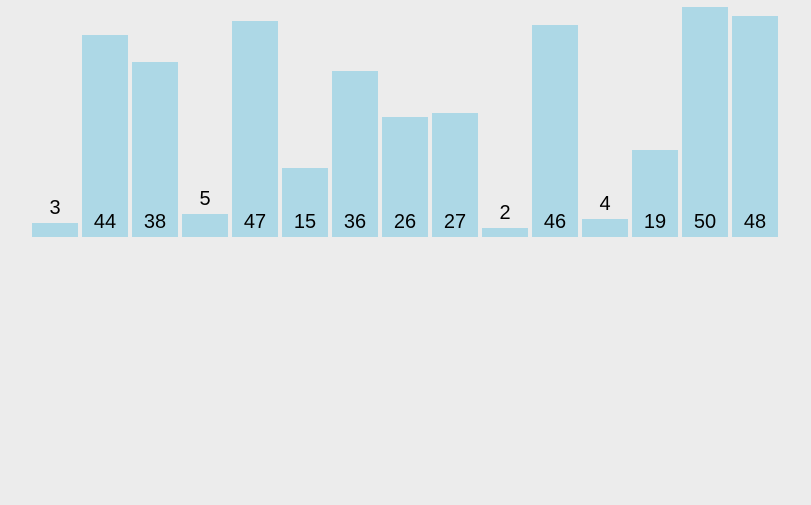  Describe the element at coordinates (405, 222) in the screenshot. I see `bar-value-label: 26` at that location.